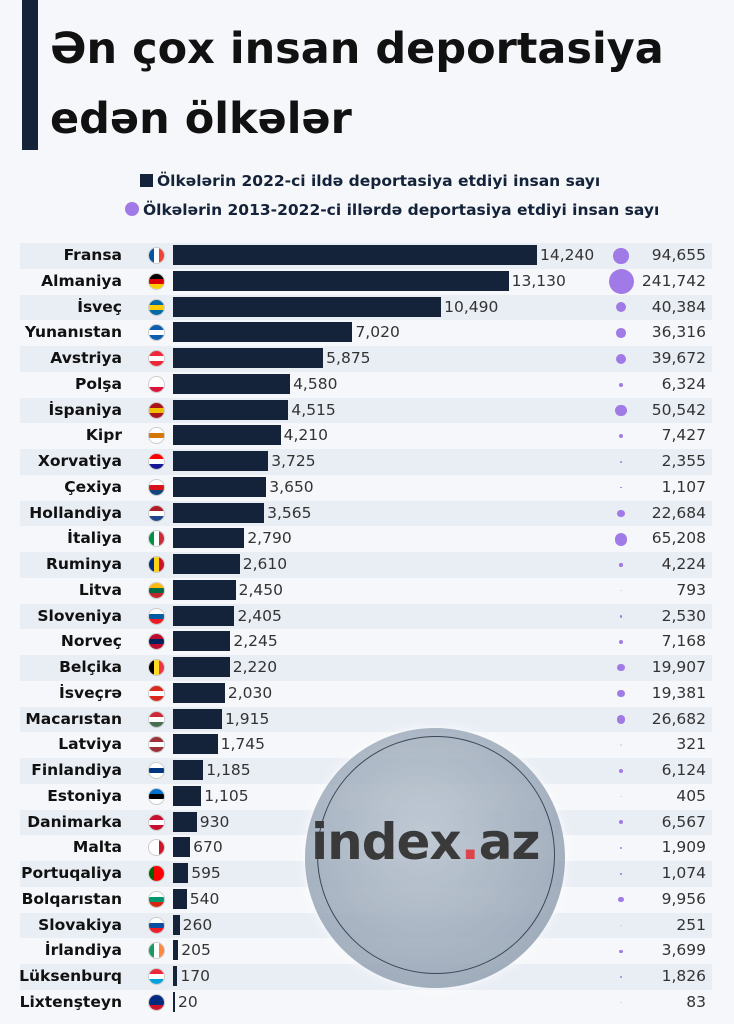 The width and height of the screenshot is (734, 1024). What do you see at coordinates (683, 461) in the screenshot?
I see `total-value-label: 2,355` at bounding box center [683, 461].